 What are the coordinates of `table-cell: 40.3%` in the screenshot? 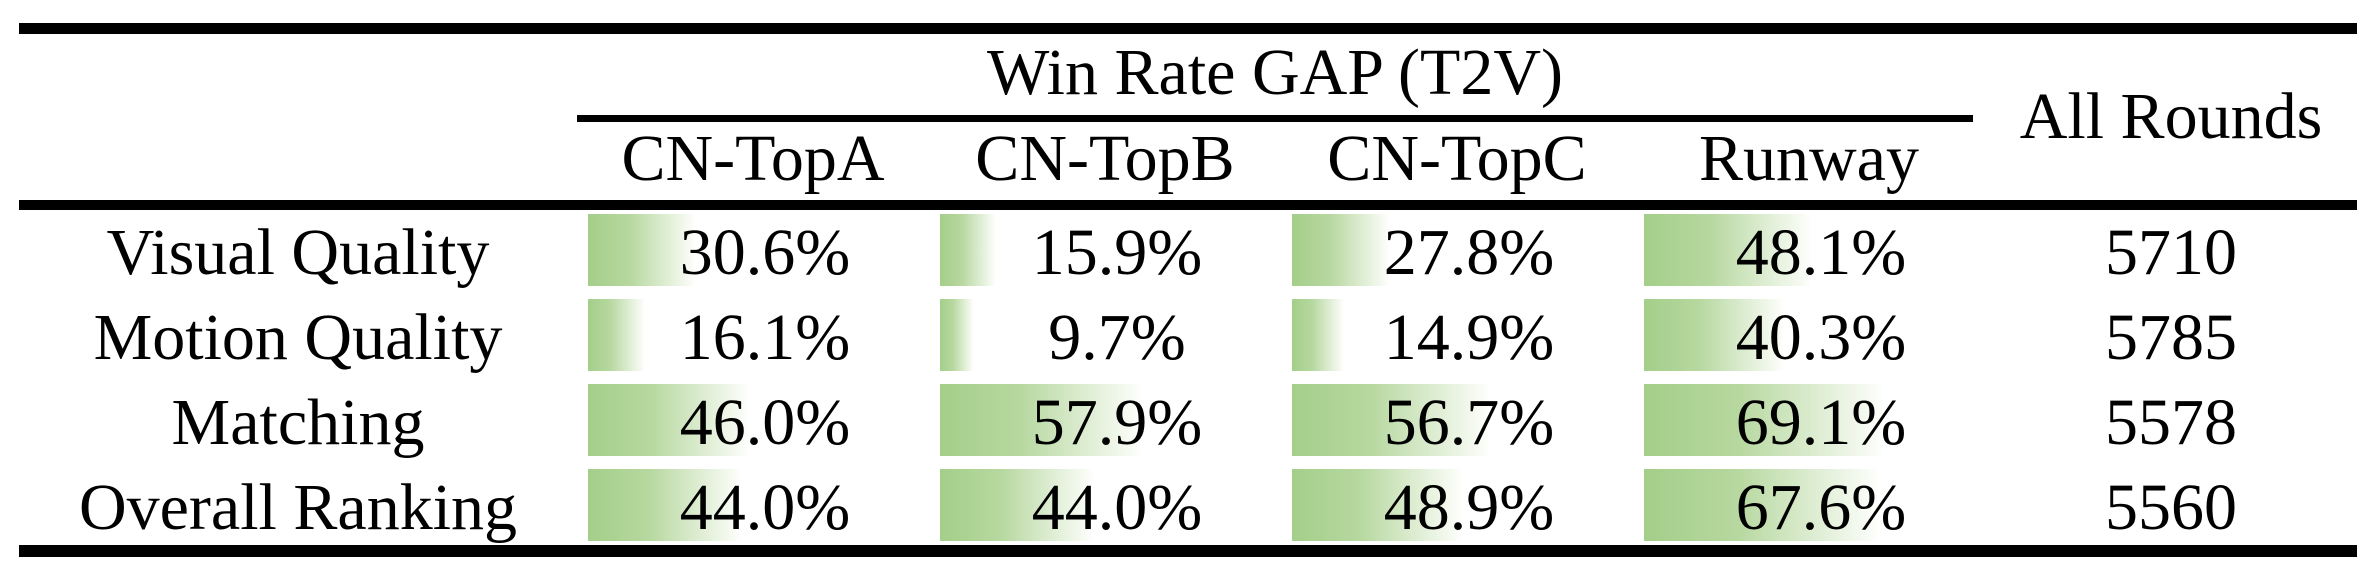 It's located at (1809, 337).